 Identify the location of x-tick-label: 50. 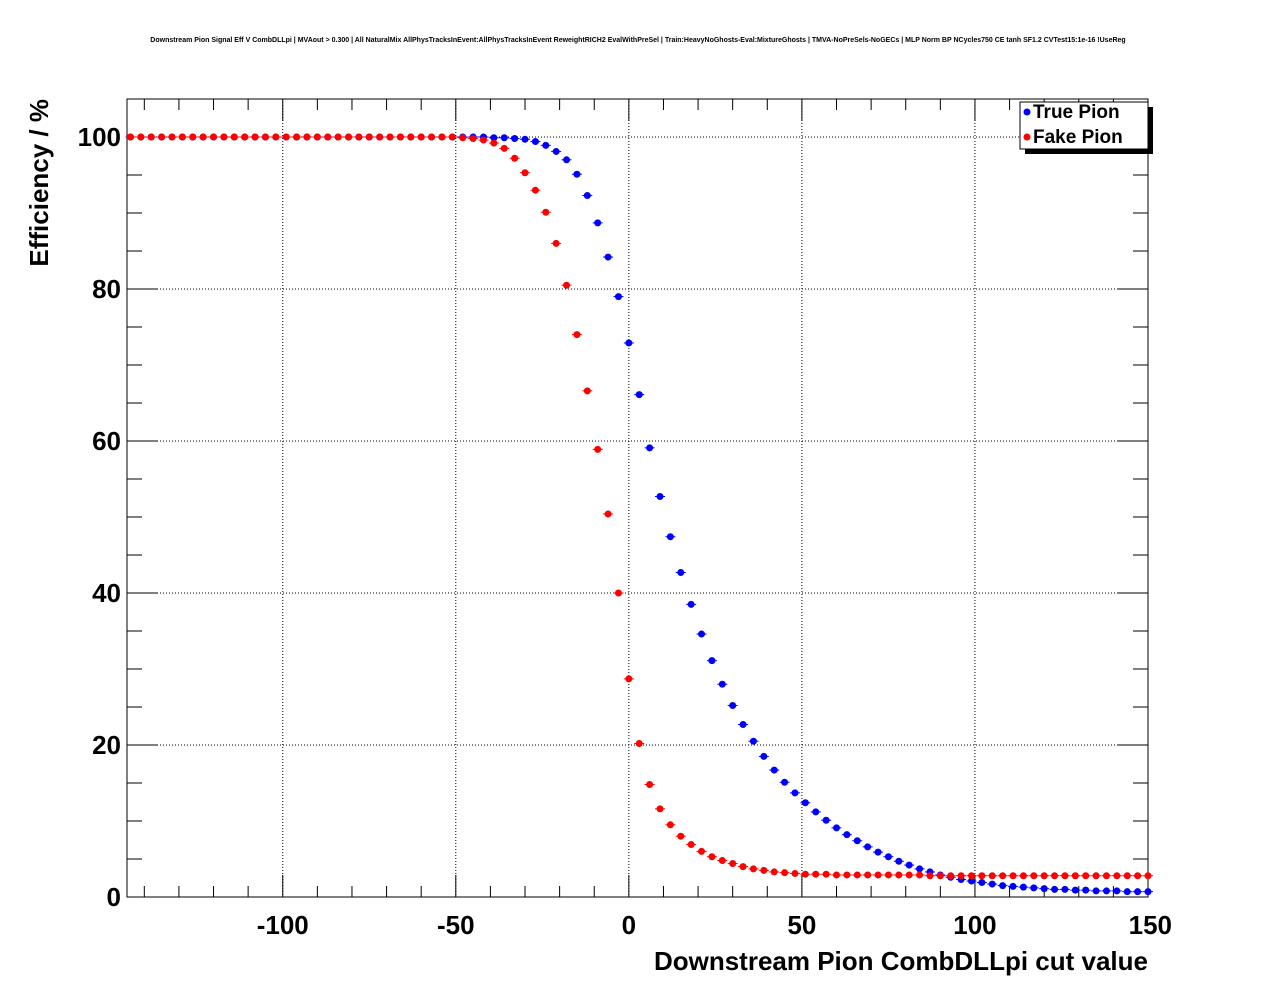
(801, 925).